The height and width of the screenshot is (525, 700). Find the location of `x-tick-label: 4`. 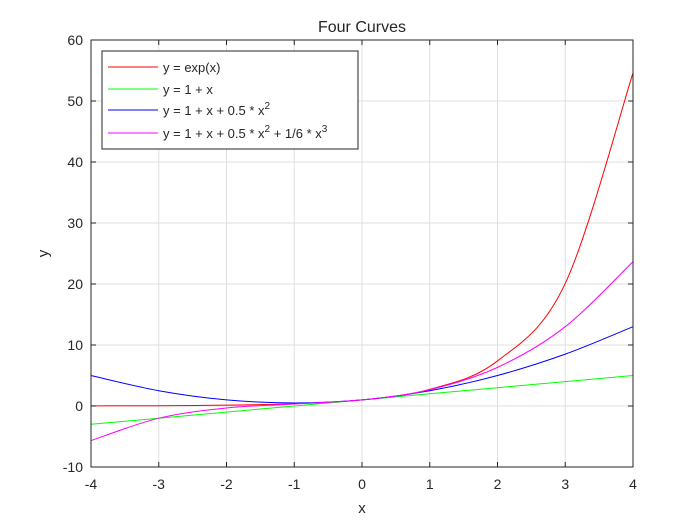

x-tick-label: 4 is located at coordinates (633, 484).